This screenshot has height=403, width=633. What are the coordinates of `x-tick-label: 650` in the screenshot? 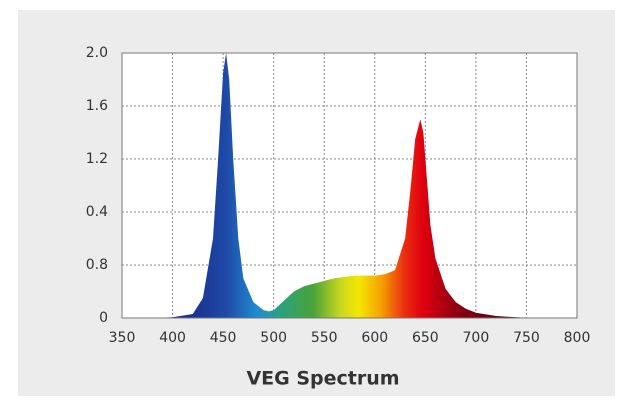 It's located at (425, 338).